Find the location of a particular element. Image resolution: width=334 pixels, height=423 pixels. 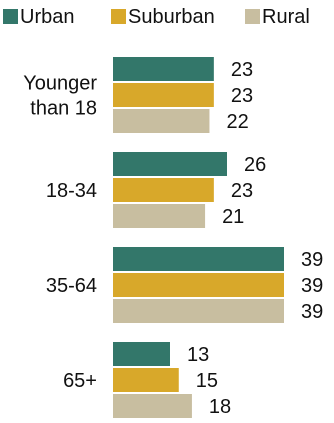

value-label-rural-65: 18 is located at coordinates (220, 407).